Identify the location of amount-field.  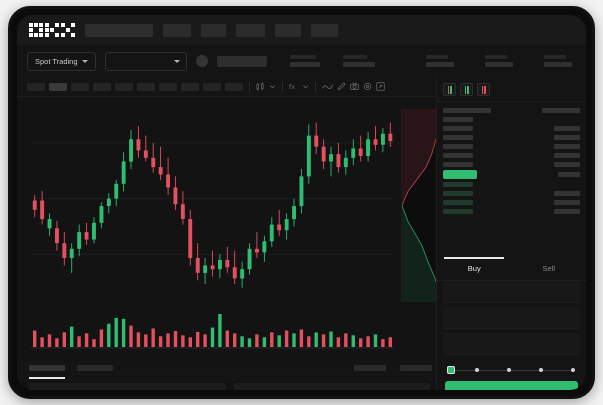
(511, 318).